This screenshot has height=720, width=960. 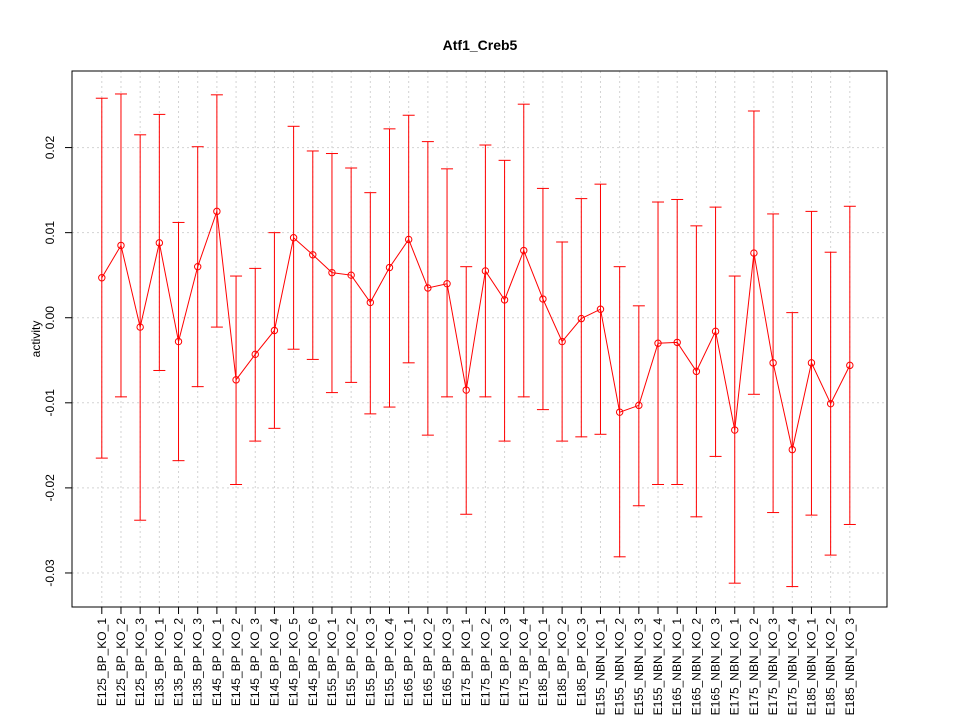 I want to click on y-tick-label: -0.02, so click(x=50, y=488).